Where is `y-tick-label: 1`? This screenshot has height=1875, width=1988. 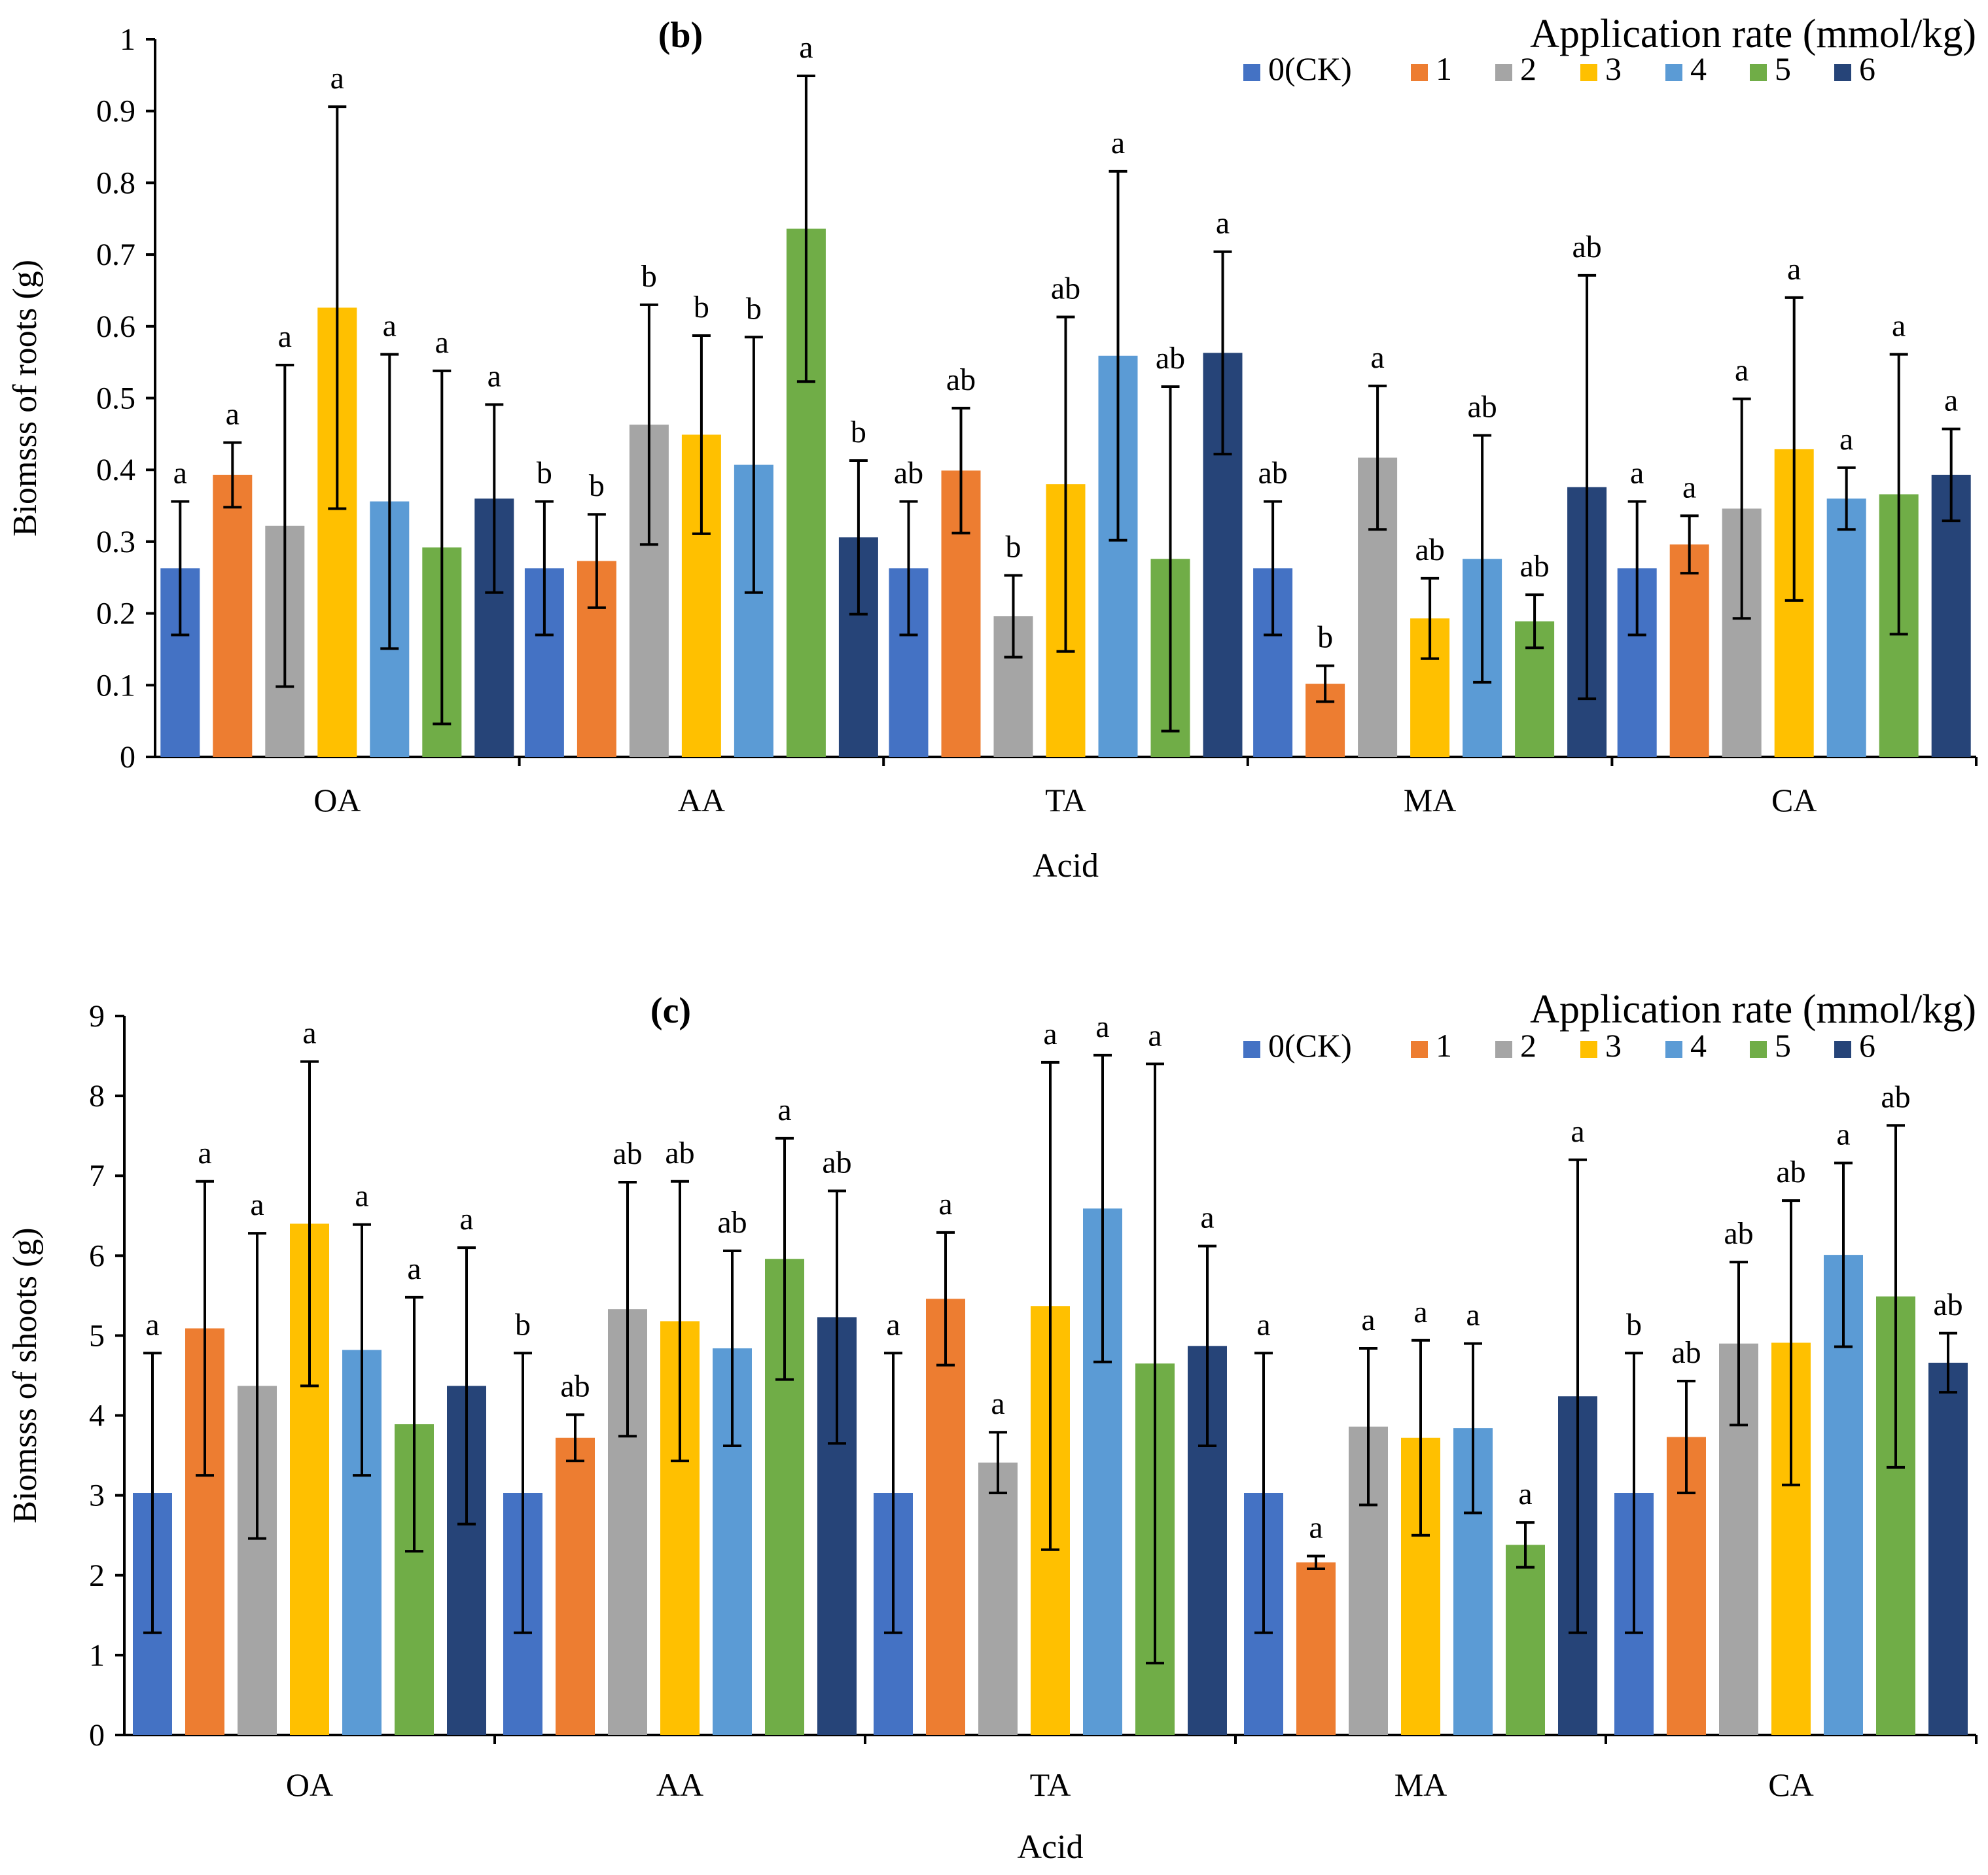
y-tick-label: 1 is located at coordinates (128, 39).